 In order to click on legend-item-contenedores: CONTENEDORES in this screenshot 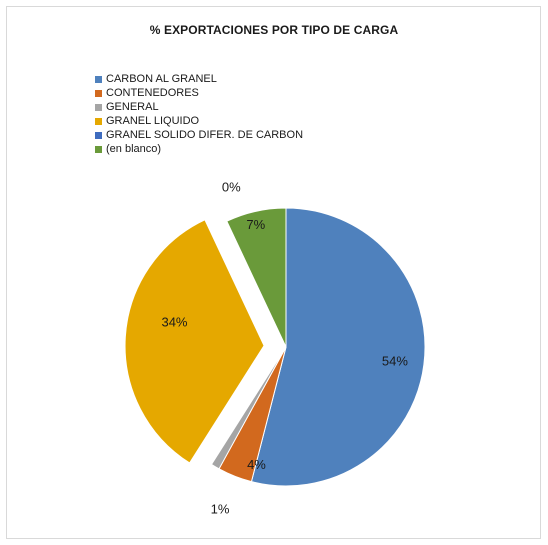, I will do `click(199, 93)`.